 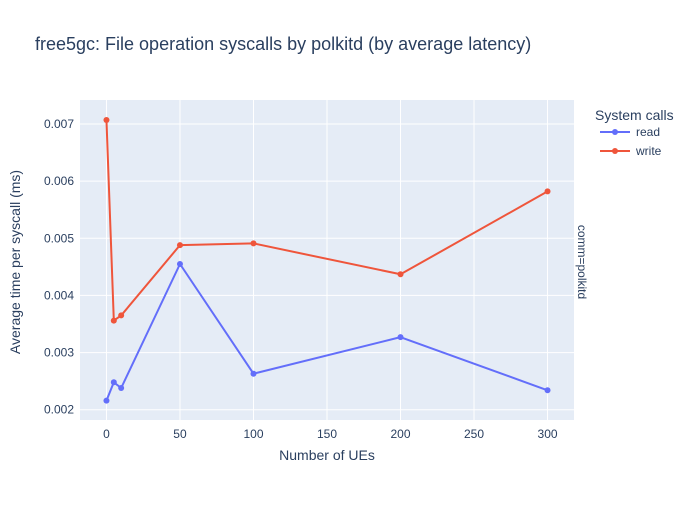 What do you see at coordinates (59, 410) in the screenshot?
I see `y-tick-label: 0.002` at bounding box center [59, 410].